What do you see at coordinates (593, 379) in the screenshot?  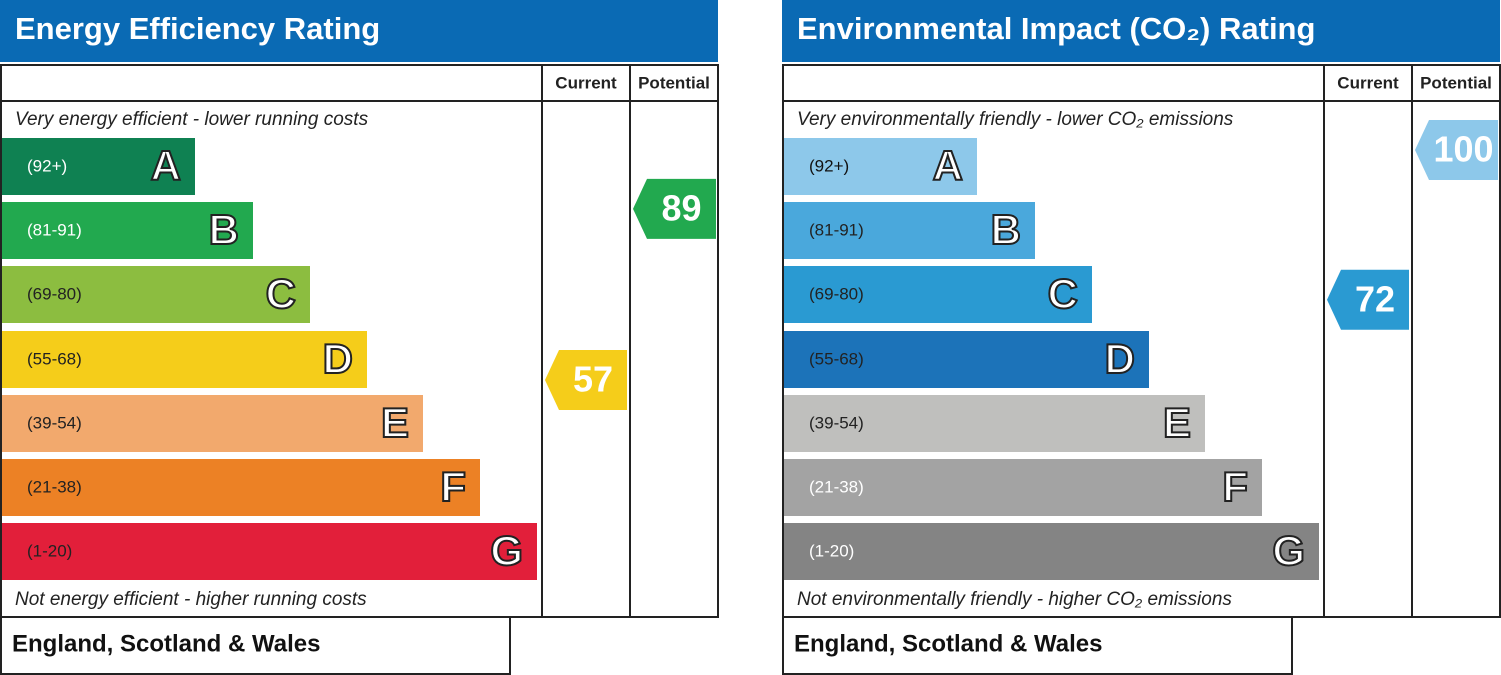 I see `rating-value: 57` at bounding box center [593, 379].